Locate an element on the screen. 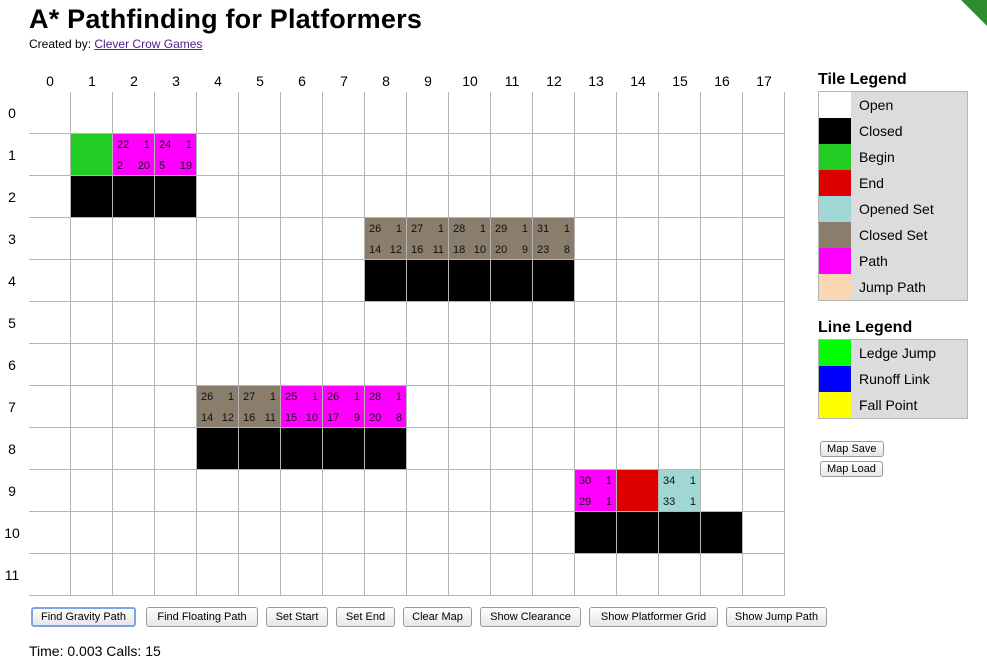  find-gravity-path-button: Find Gravity Path is located at coordinates (83, 617).